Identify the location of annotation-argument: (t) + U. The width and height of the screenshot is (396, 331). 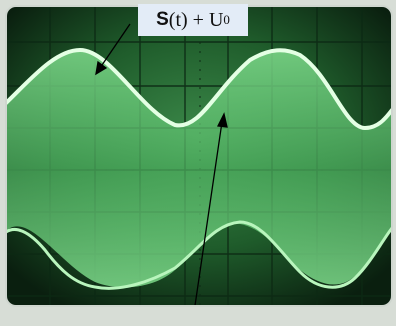
(196, 19).